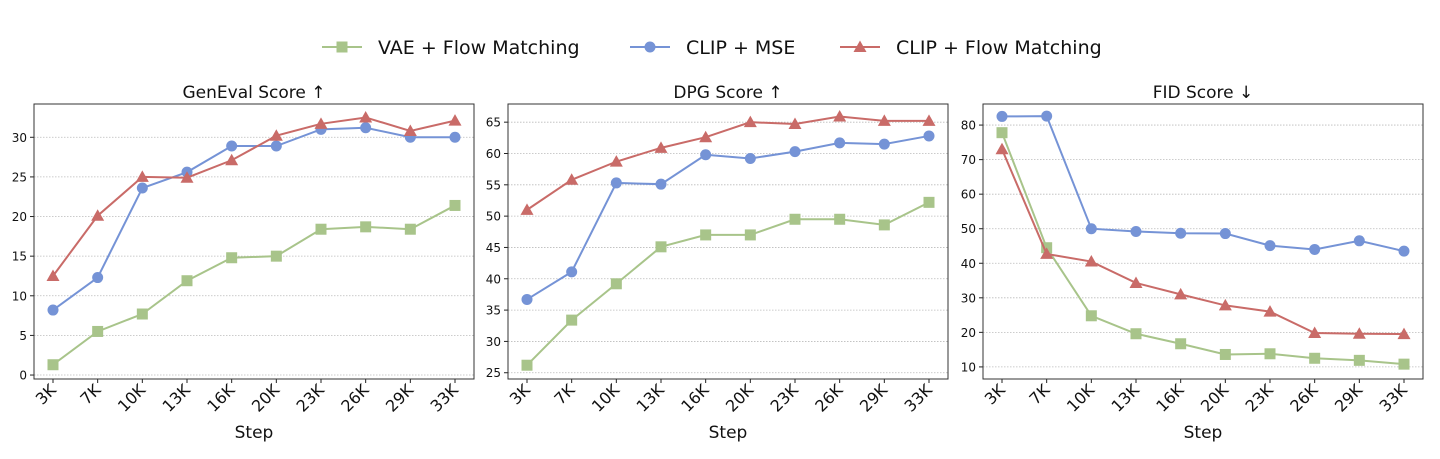 This screenshot has width=1440, height=459. Describe the element at coordinates (493, 123) in the screenshot. I see `y-tick-label: 65` at that location.